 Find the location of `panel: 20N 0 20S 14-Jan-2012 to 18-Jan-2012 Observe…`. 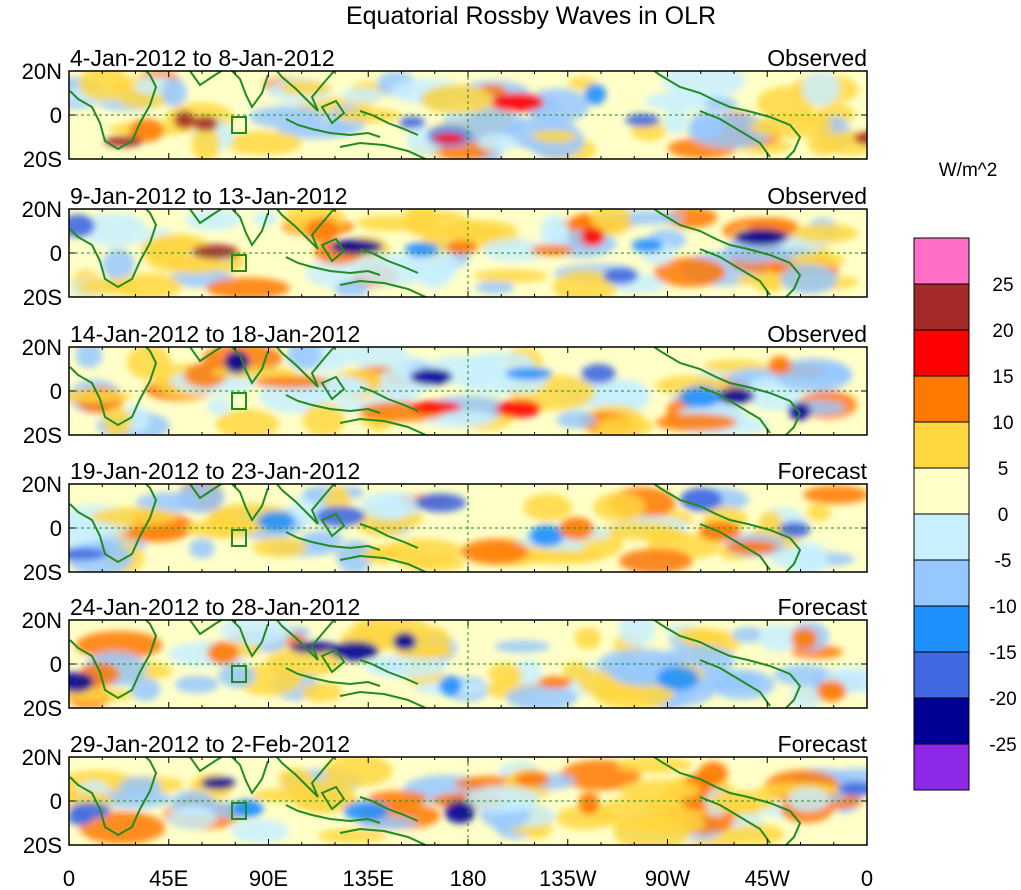

panel: 20N 0 20S 14-Jan-2012 to 18-Jan-2012 Observe… is located at coordinates (445, 384).